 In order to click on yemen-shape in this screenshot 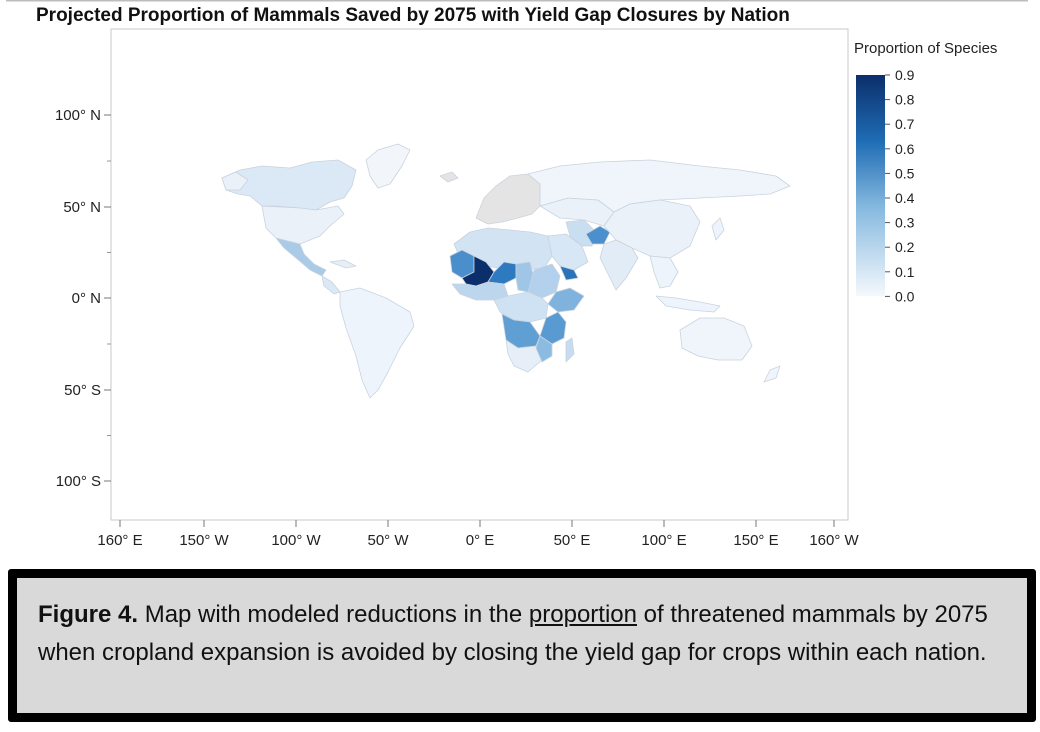, I will do `click(569, 273)`.